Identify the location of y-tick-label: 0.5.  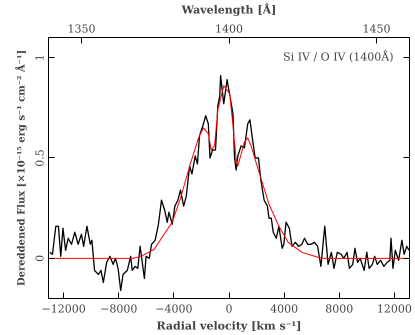
(40, 158).